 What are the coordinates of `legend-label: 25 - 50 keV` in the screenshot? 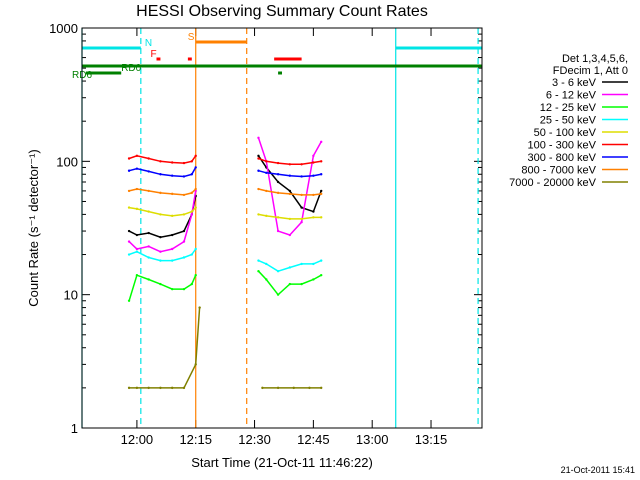 It's located at (568, 121).